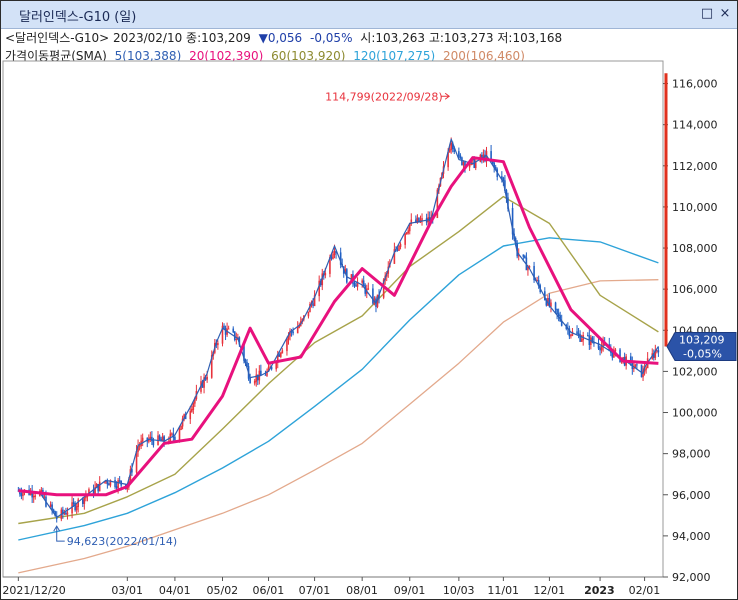  Describe the element at coordinates (122, 541) in the screenshot. I see `low-annotation: 94,623(2022/01/14)` at that location.